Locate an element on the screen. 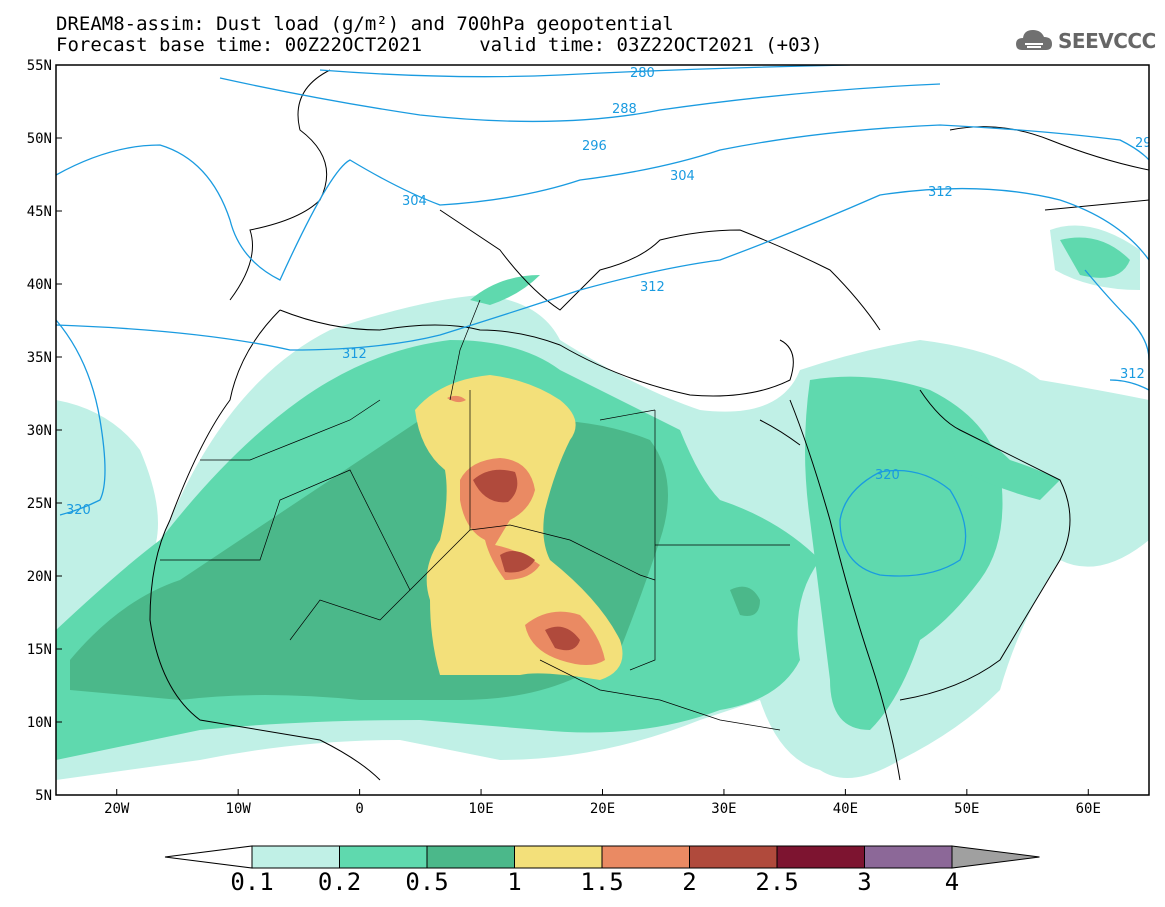  contour-label: 280 is located at coordinates (642, 73).